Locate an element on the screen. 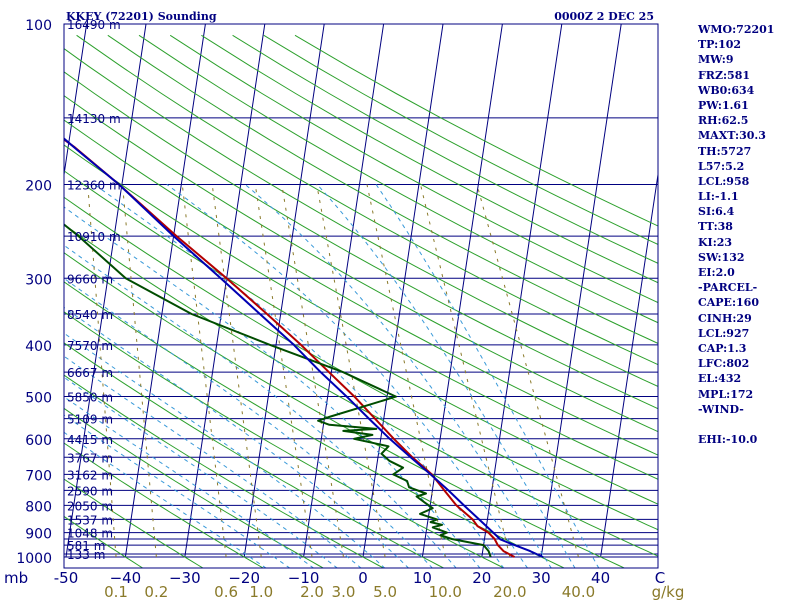  temperature-tick-label: 30 is located at coordinates (541, 578).